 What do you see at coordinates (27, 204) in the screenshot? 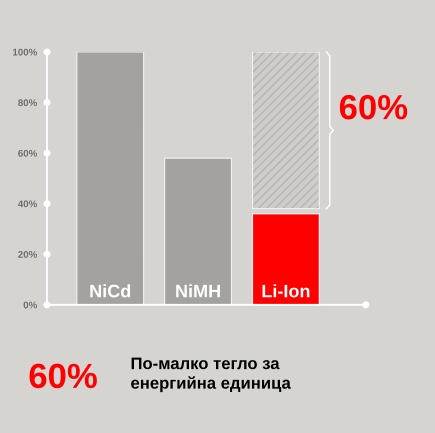
I see `y-tick-label: 40%` at bounding box center [27, 204].